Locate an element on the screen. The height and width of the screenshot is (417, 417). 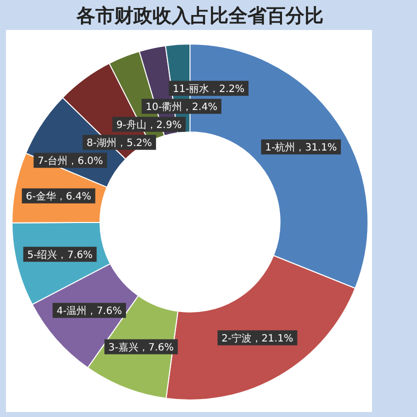
slice-label: 2-宁波 is located at coordinates (237, 338).